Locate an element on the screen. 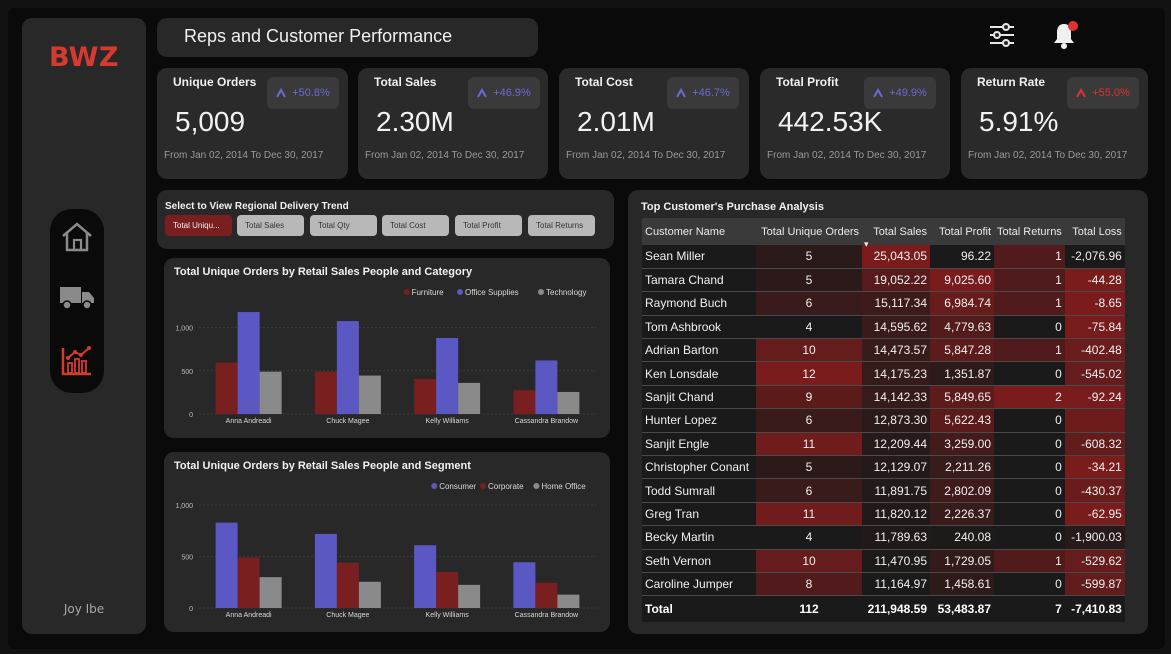 This screenshot has width=1171, height=654. notifications-button is located at coordinates (1065, 35).